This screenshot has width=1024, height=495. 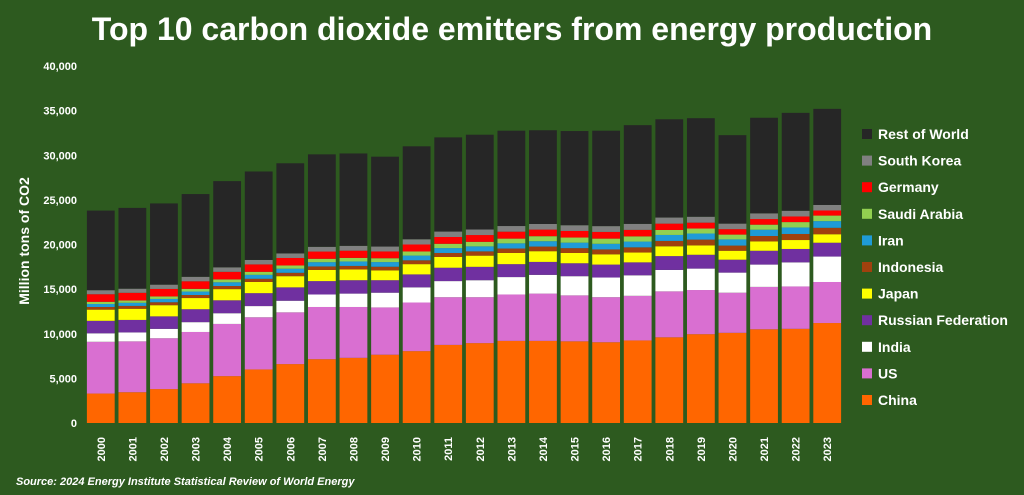 I want to click on y-tick-label: 30,000, so click(x=60, y=156).